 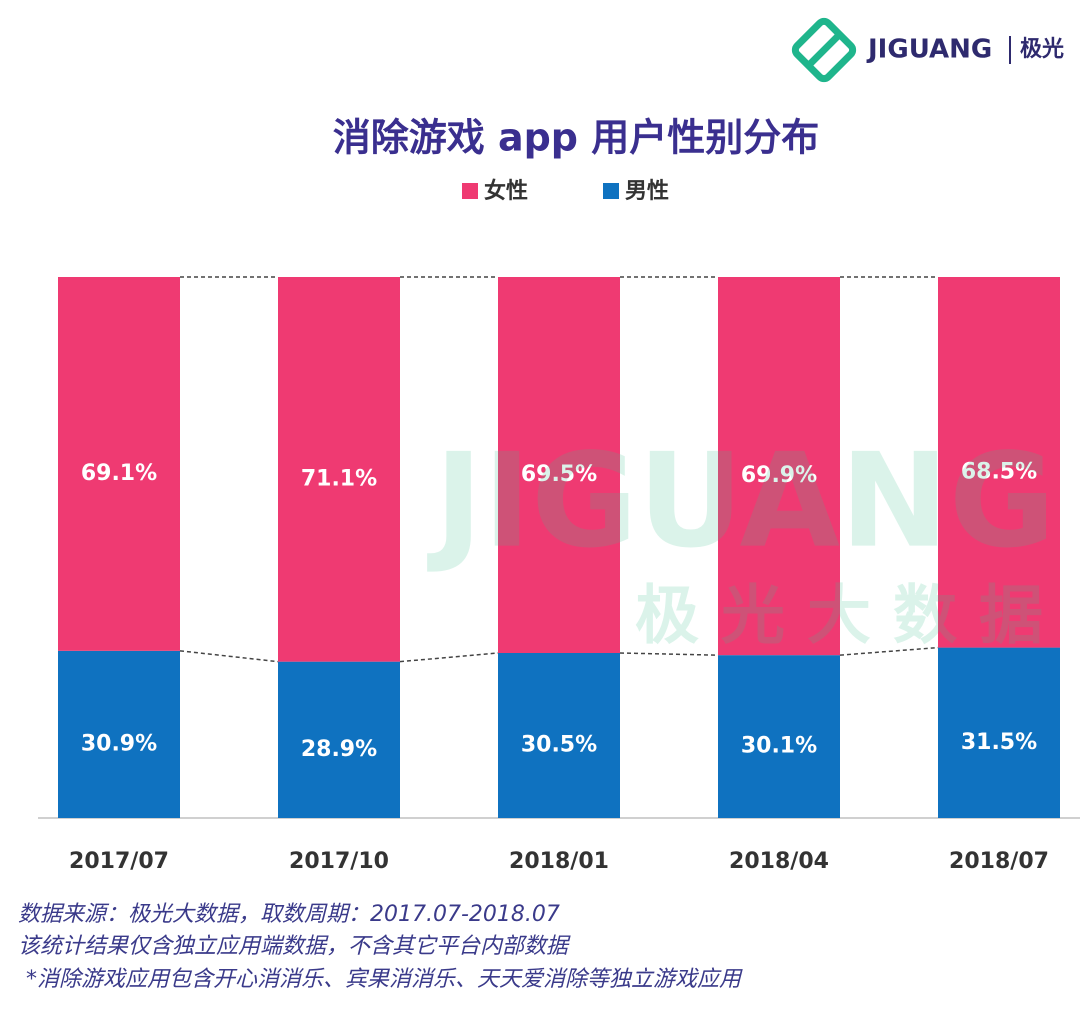 I want to click on note: 数据来源：极光大数据，取数周期：2017.07-2018.07, so click(x=289, y=914).